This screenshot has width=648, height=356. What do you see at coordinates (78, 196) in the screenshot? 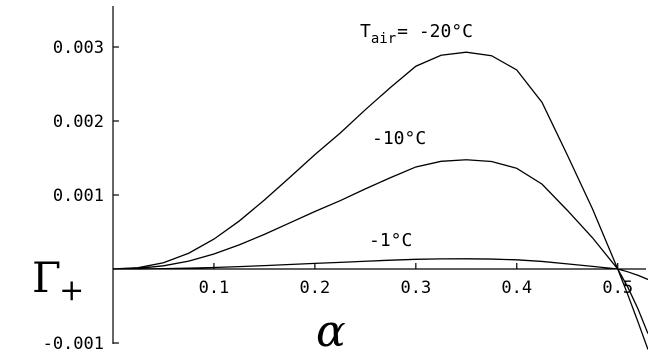
I see `y-tick-label: 0.001` at bounding box center [78, 196].